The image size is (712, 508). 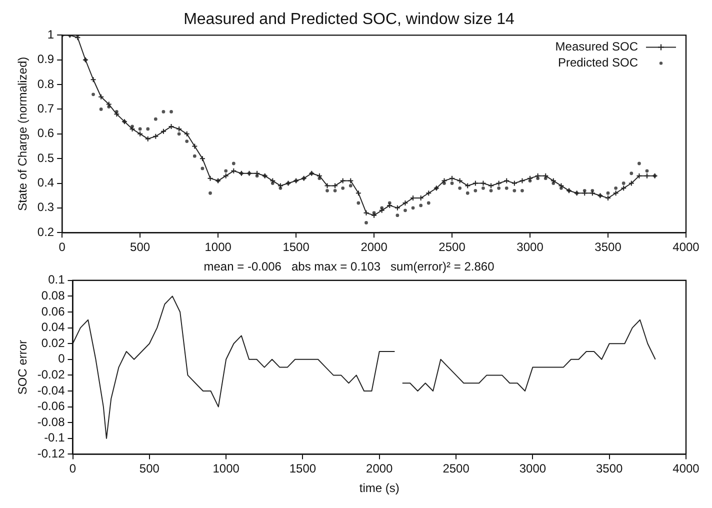 I want to click on y-tick-label: -0.1, so click(x=55, y=437).